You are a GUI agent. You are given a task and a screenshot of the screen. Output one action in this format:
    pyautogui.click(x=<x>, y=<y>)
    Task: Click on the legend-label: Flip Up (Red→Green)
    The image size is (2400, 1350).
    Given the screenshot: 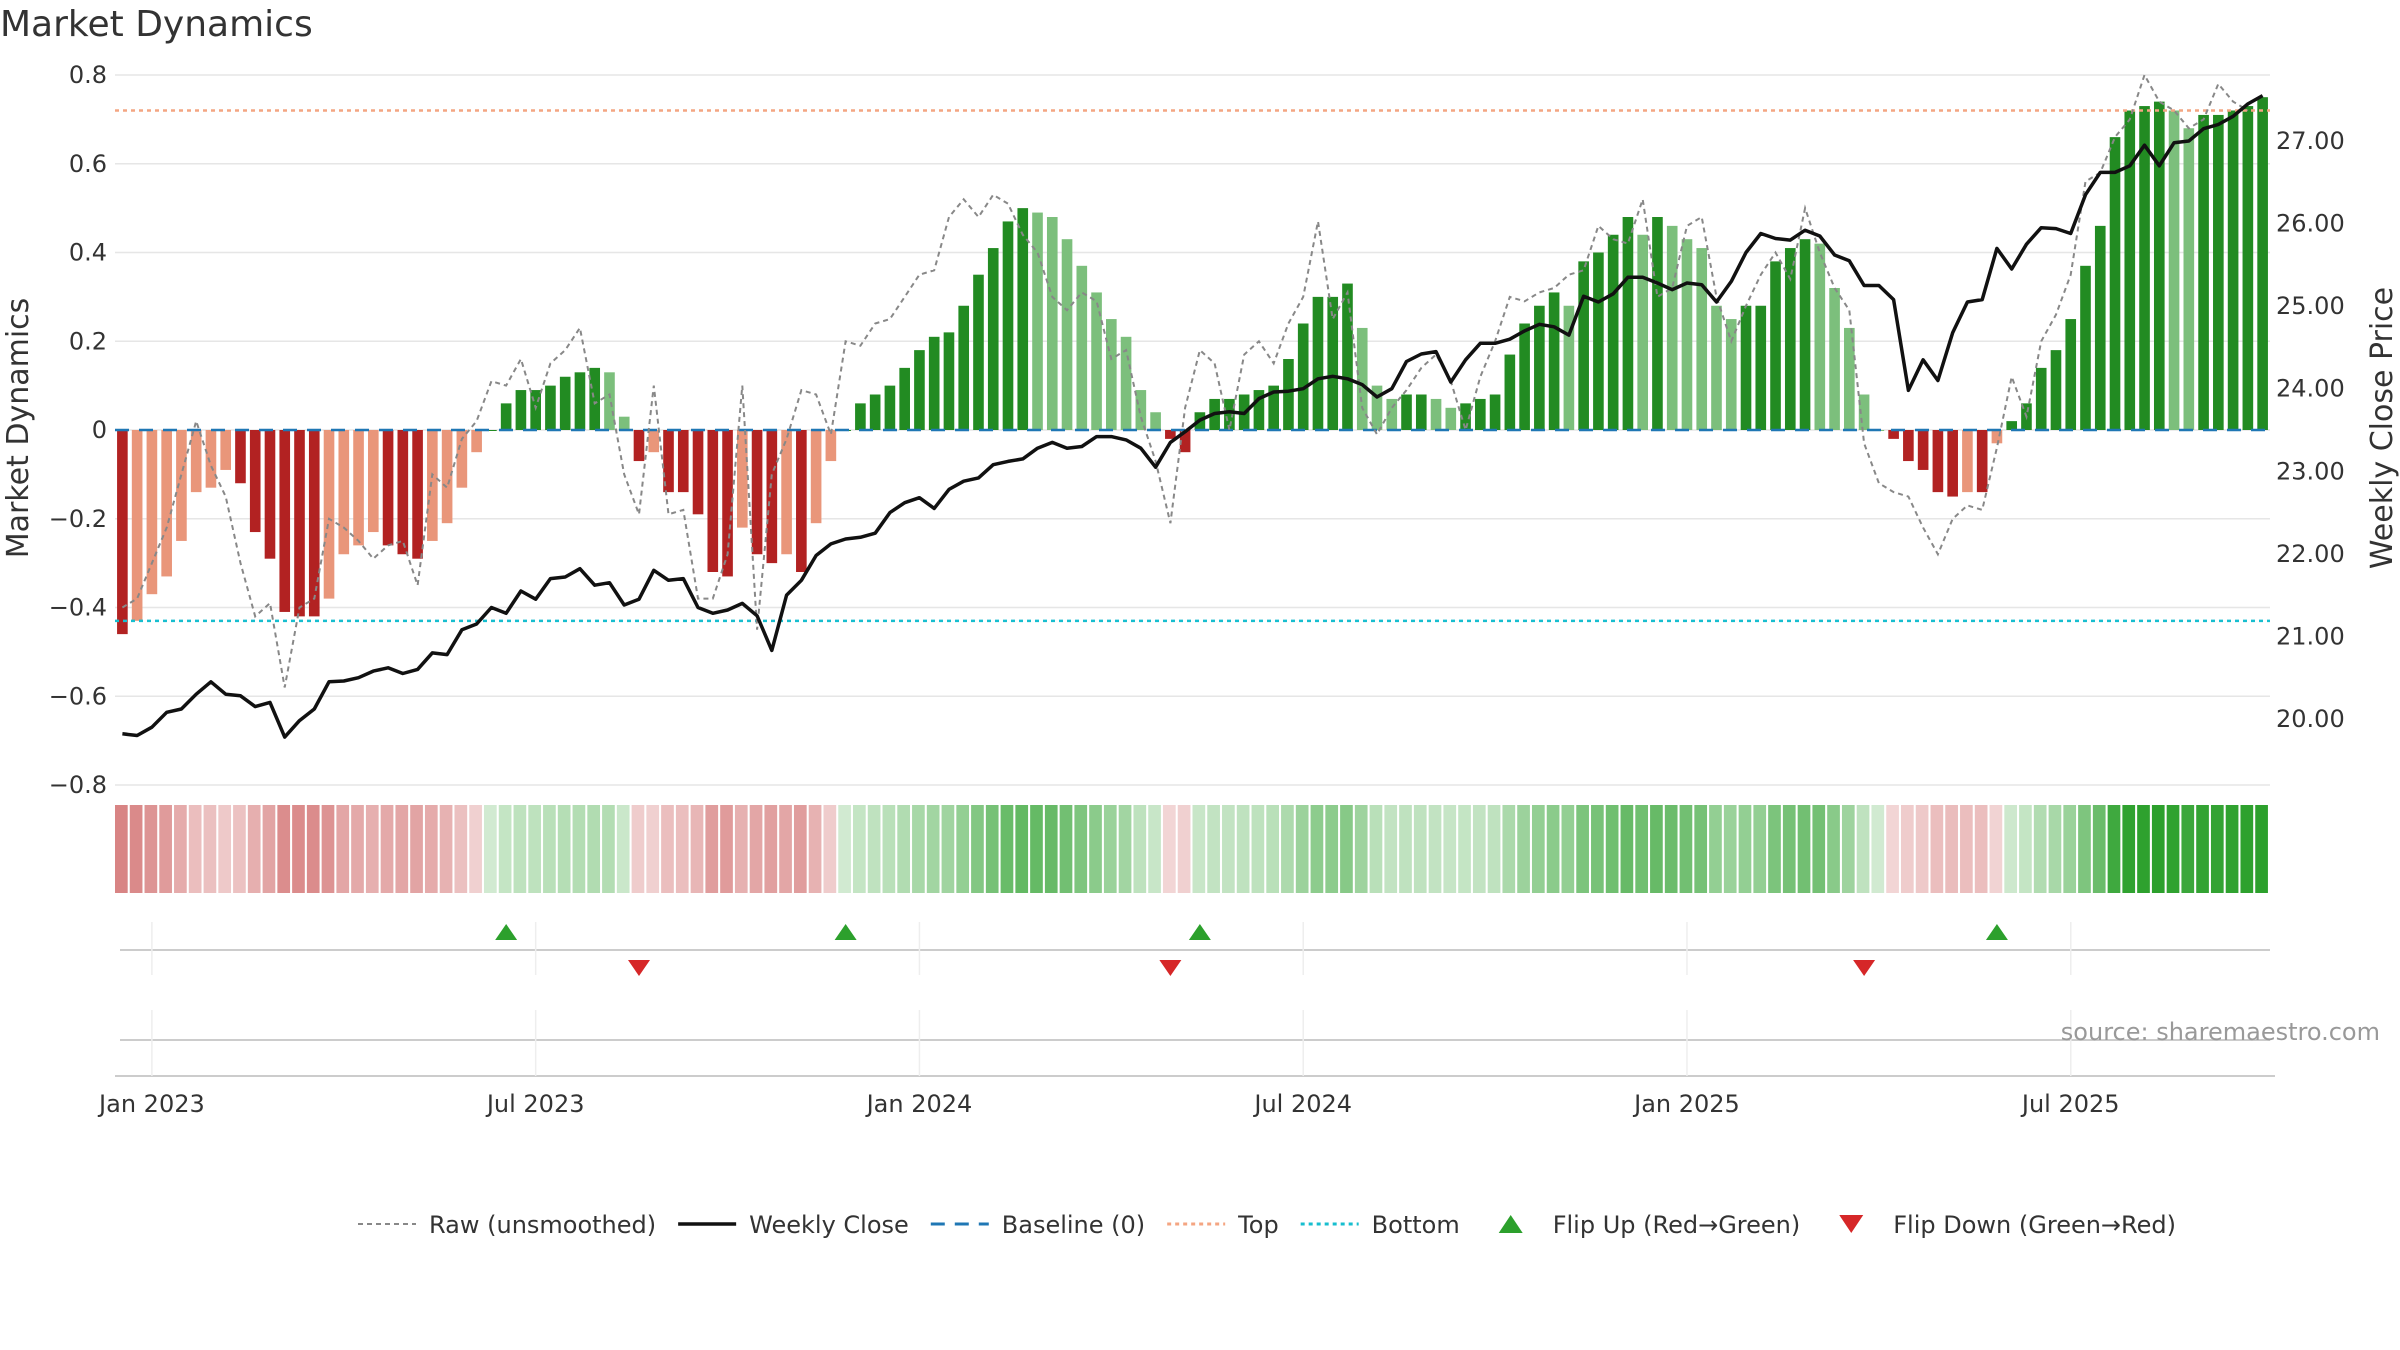 What is the action you would take?
    pyautogui.click(x=1677, y=1225)
    